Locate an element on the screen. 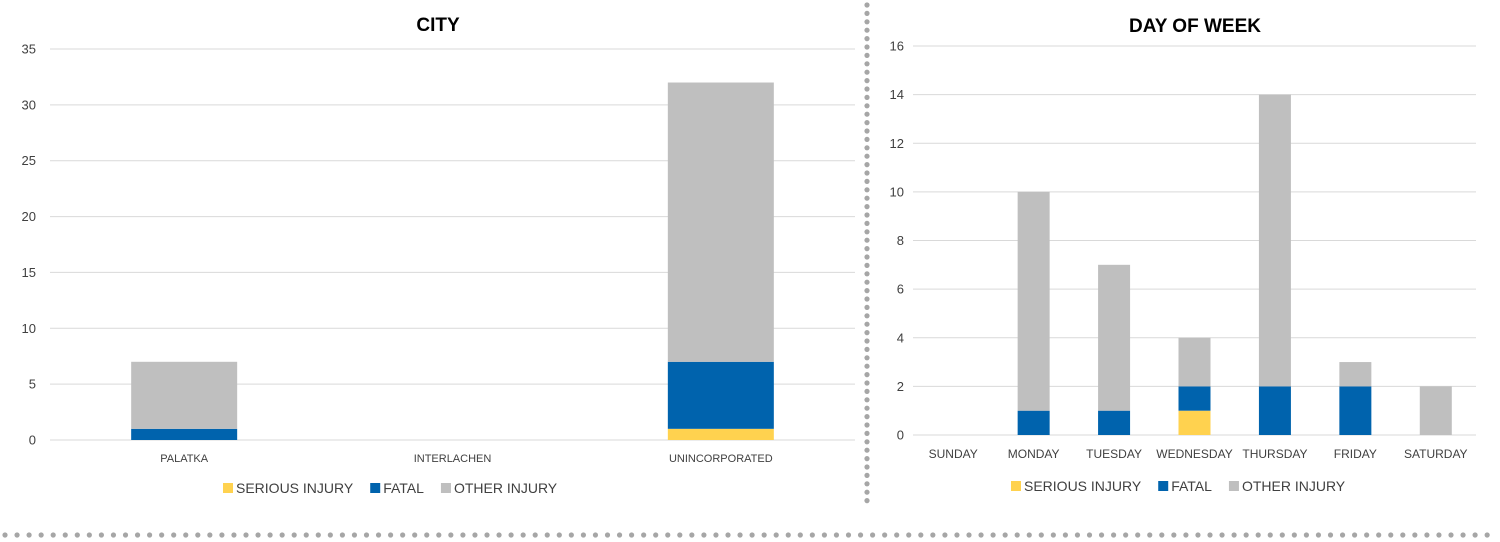  y-tick-label: 2 is located at coordinates (900, 386).